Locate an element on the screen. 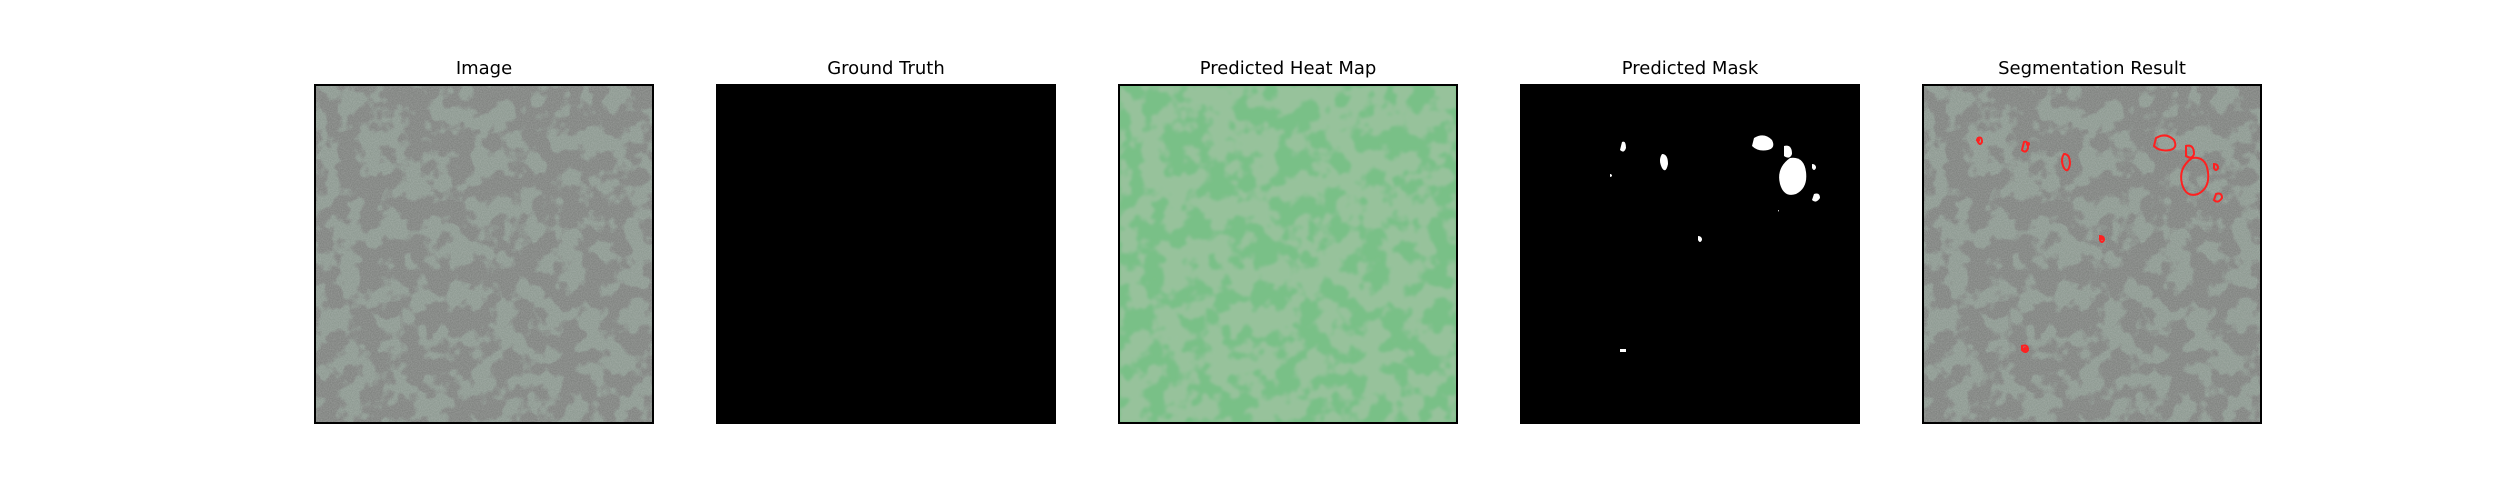 The width and height of the screenshot is (2500, 500). panel-title: Ground Truth is located at coordinates (886, 68).